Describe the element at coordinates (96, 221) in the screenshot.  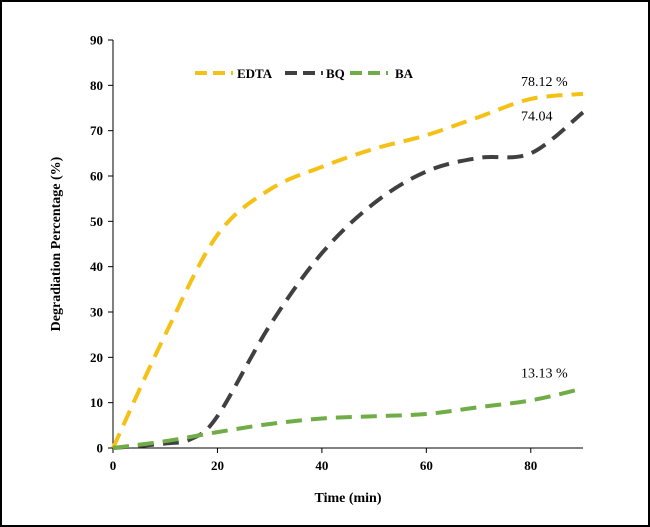
I see `y-tick-label: 50` at that location.